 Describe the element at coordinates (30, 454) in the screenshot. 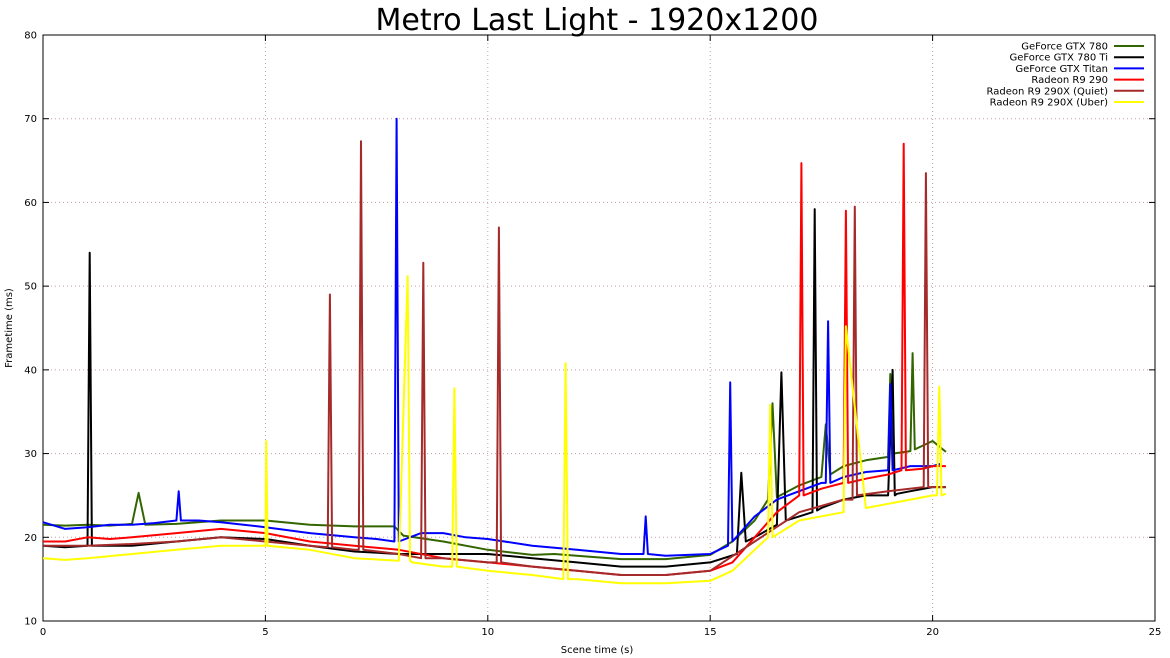

I see `y-tick-label: 30` at that location.